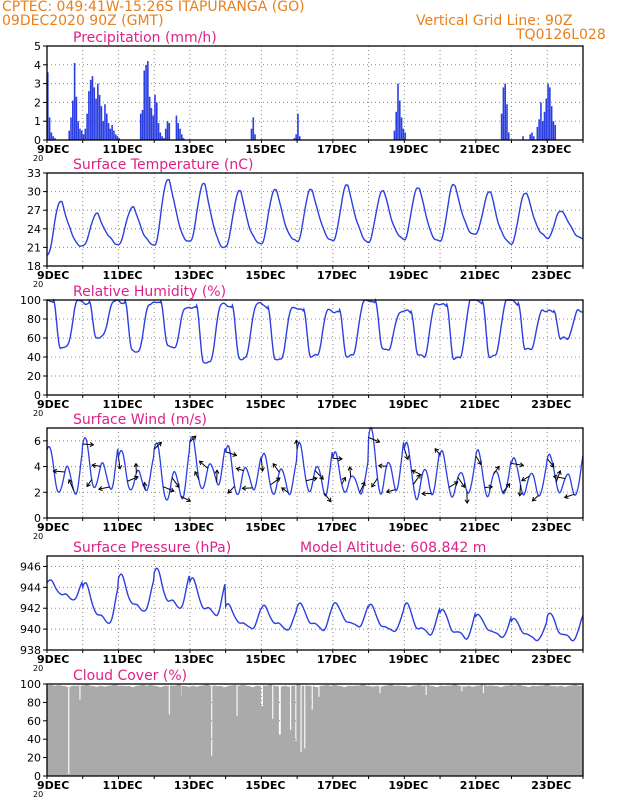  Describe the element at coordinates (561, 35) in the screenshot. I see `header-model-id: TQ0126L028` at that location.